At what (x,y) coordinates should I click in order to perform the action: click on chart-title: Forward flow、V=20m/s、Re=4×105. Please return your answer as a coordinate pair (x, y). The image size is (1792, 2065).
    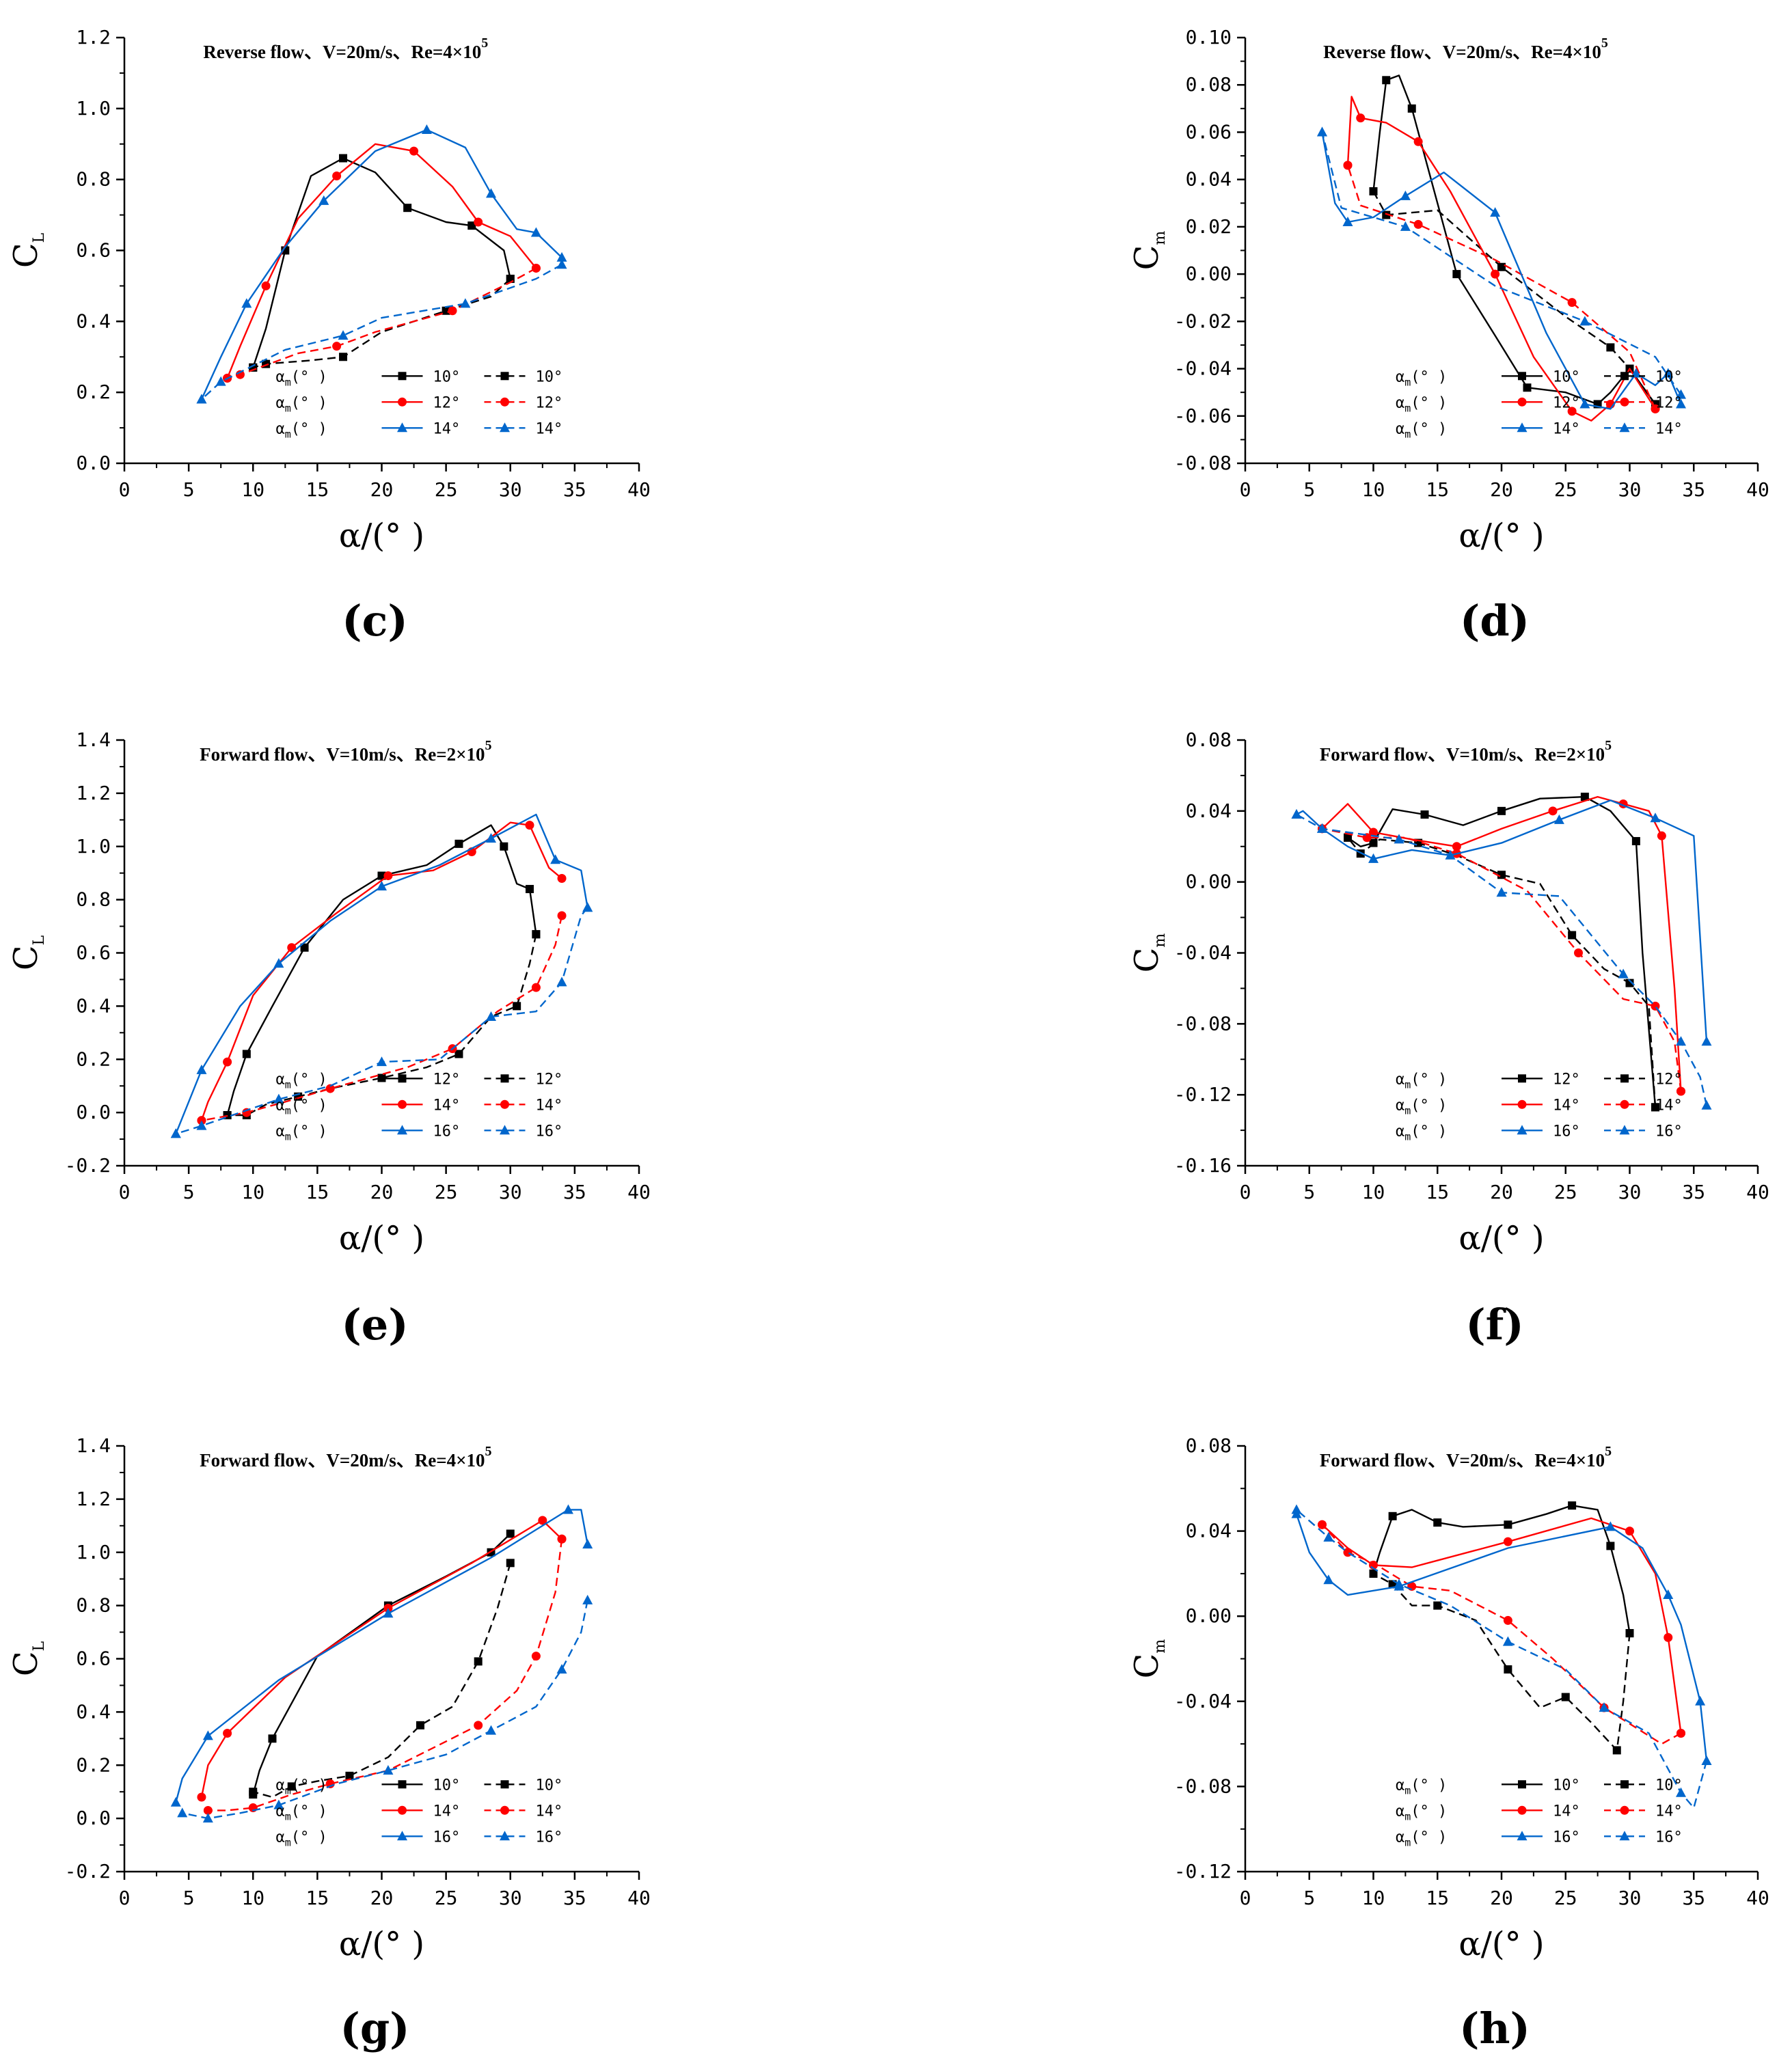
    Looking at the image, I should click on (1466, 1457).